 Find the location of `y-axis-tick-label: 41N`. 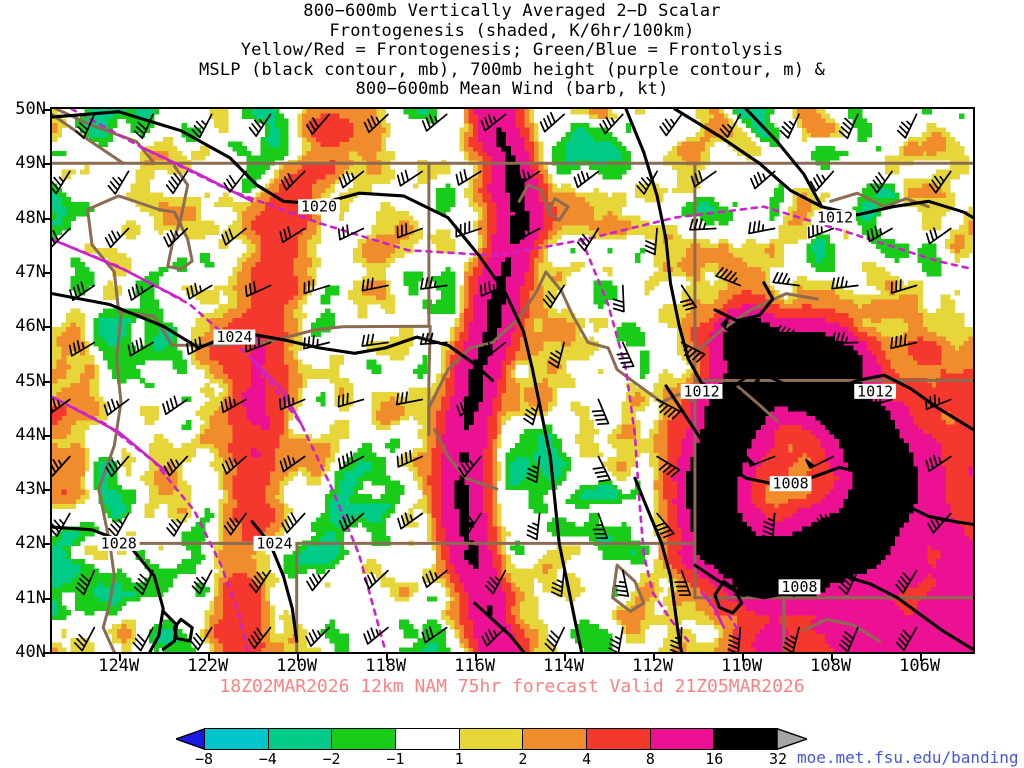

y-axis-tick-label: 41N is located at coordinates (30, 597).